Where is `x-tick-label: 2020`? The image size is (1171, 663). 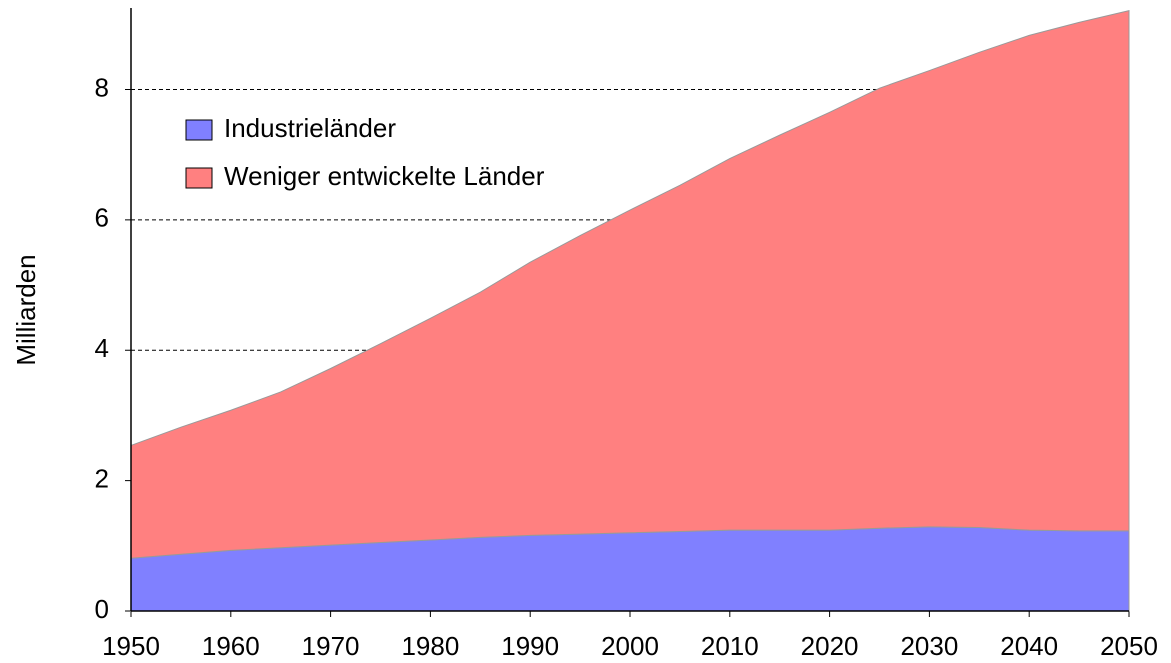 x-tick-label: 2020 is located at coordinates (830, 646).